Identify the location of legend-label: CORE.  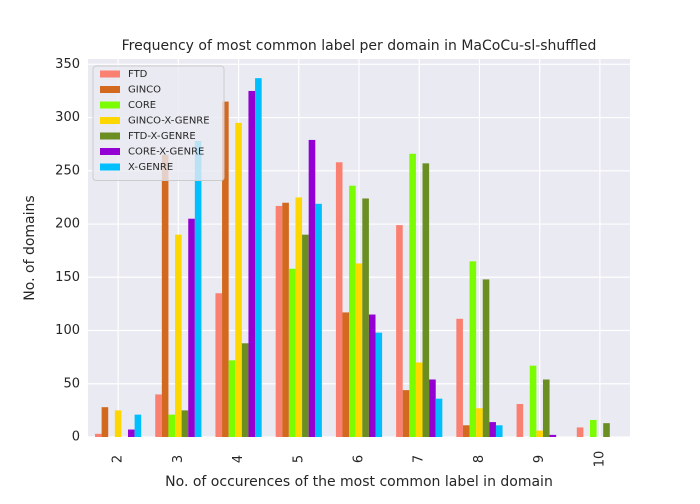
(142, 105).